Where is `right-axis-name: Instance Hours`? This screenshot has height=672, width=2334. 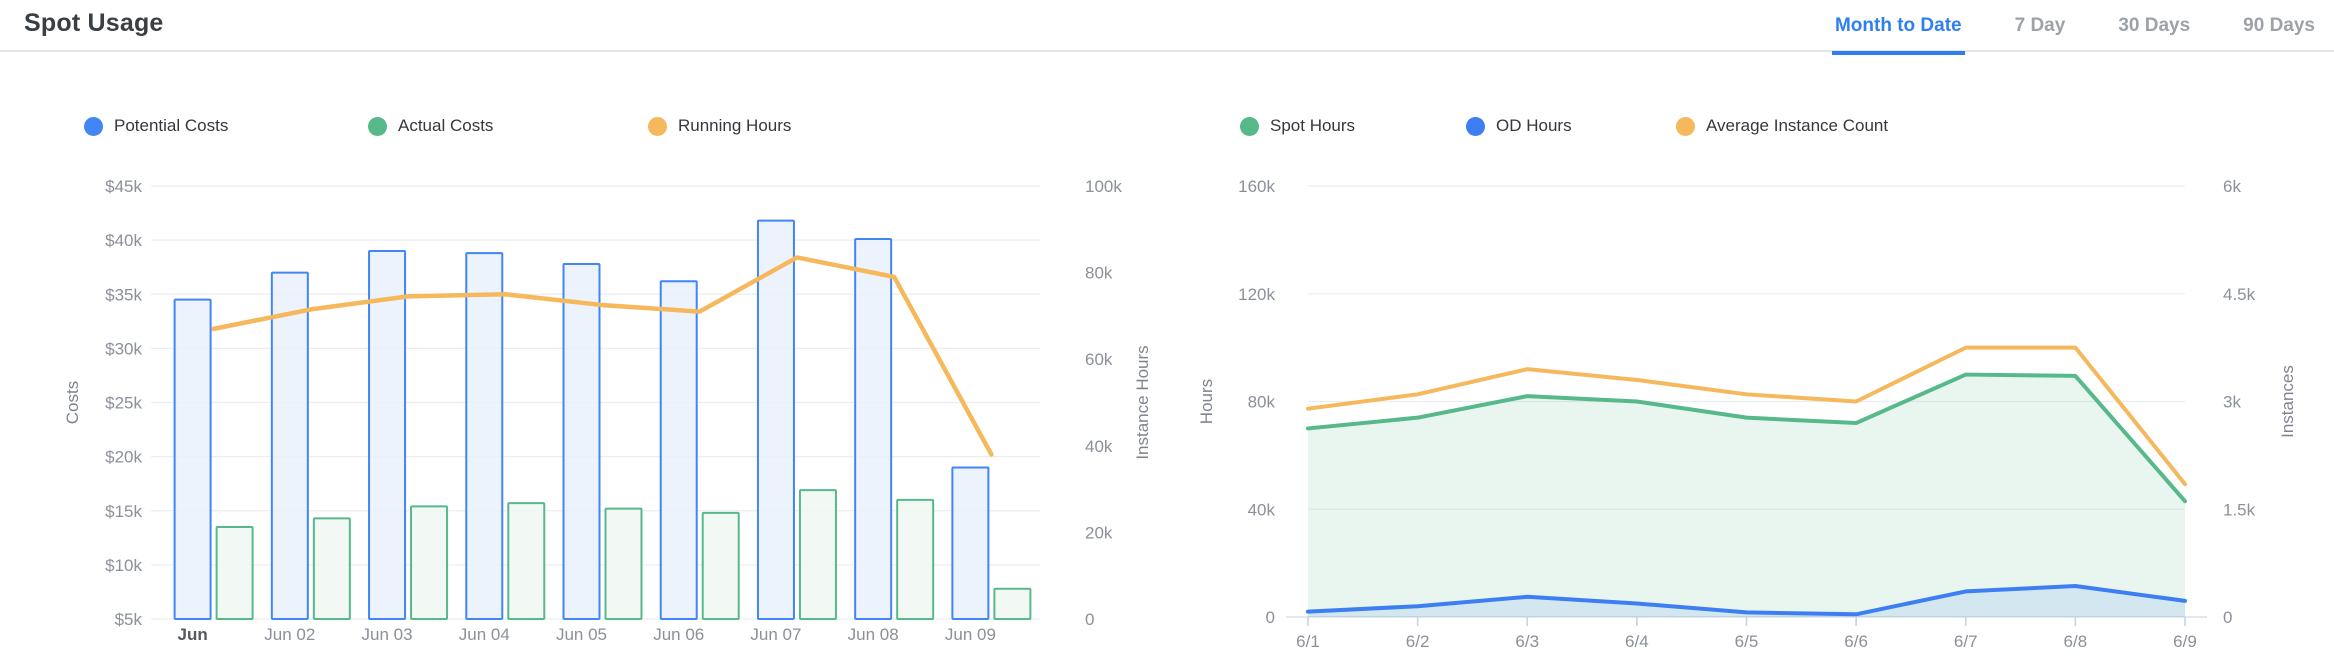
right-axis-name: Instance Hours is located at coordinates (1142, 402).